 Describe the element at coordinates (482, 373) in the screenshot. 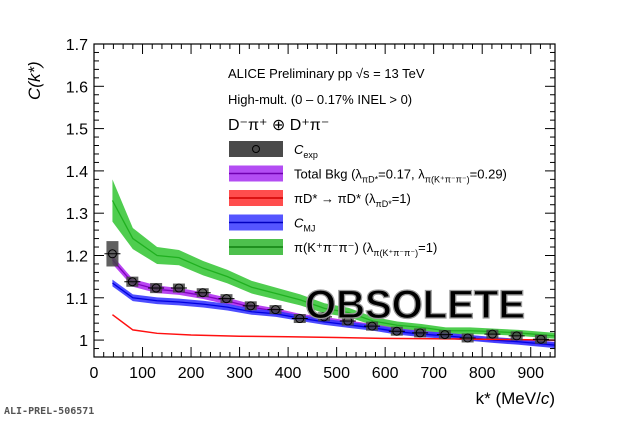

I see `x-tick-label: 800` at that location.